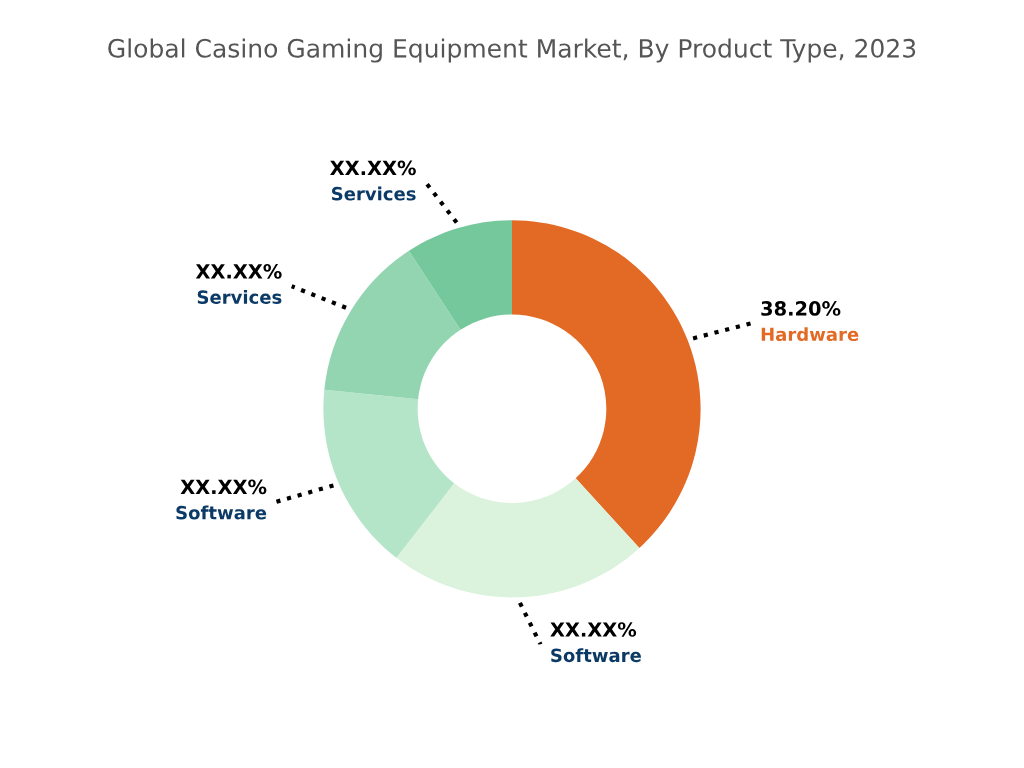 This screenshot has height=768, width=1024. What do you see at coordinates (801, 308) in the screenshot?
I see `data-label: 38.20%` at bounding box center [801, 308].